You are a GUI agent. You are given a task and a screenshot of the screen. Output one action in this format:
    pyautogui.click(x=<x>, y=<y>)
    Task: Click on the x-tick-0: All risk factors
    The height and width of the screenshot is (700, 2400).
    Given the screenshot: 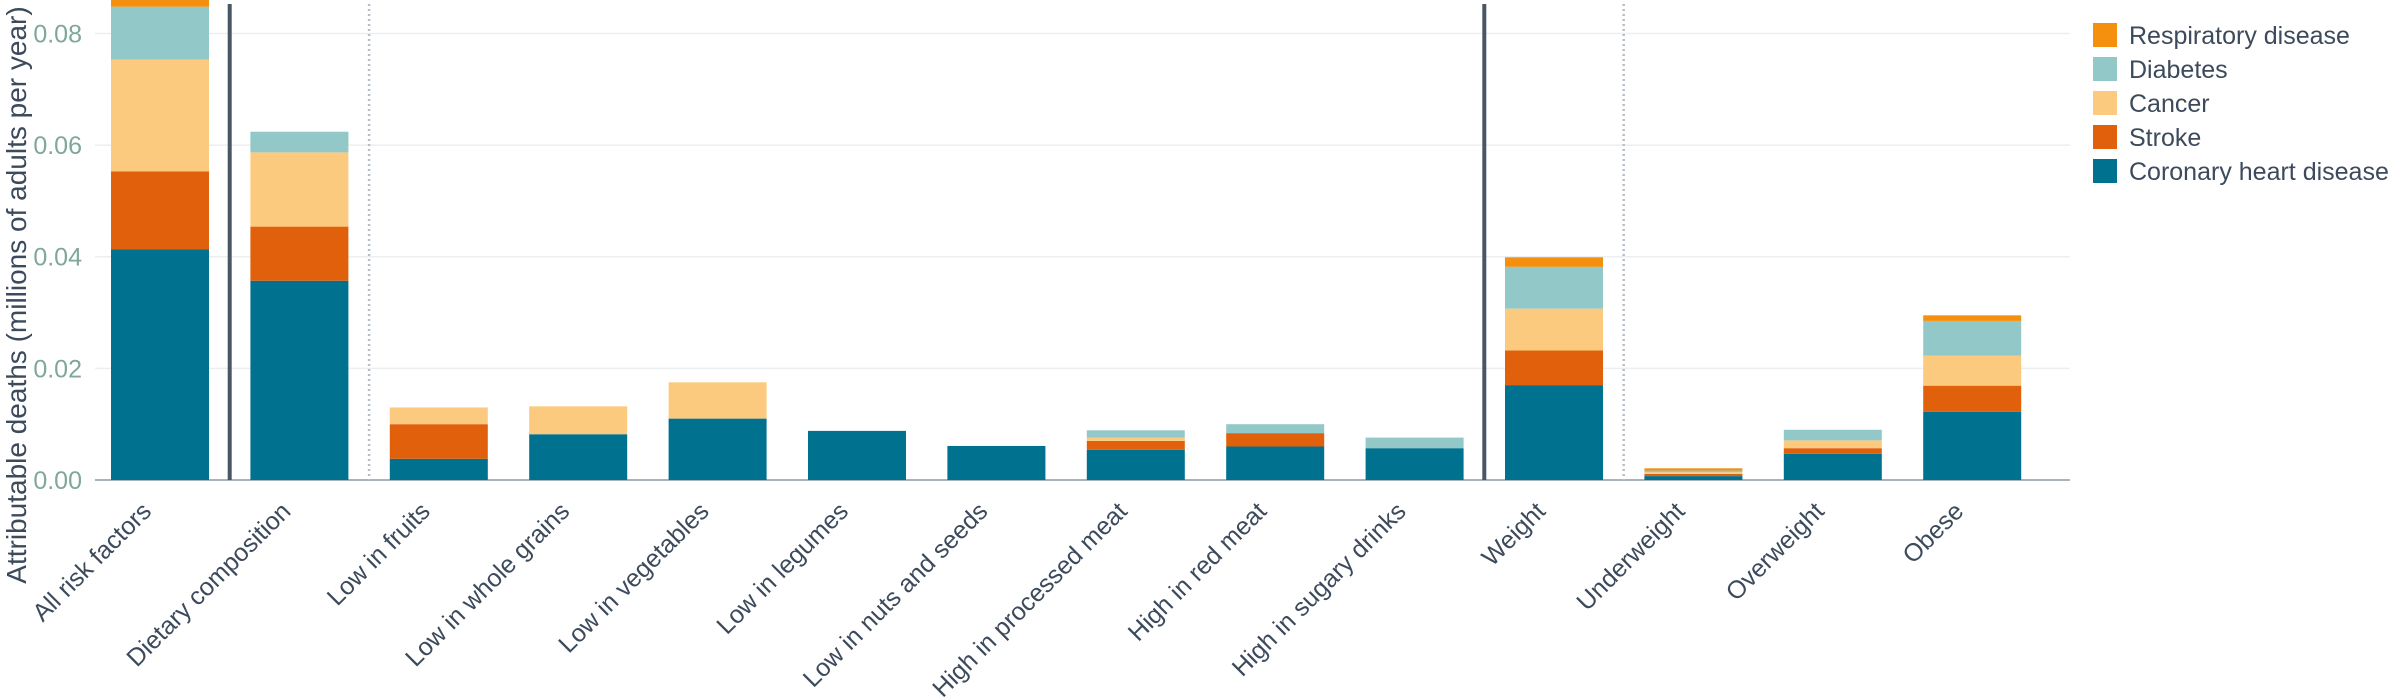 What is the action you would take?
    pyautogui.click(x=92, y=562)
    